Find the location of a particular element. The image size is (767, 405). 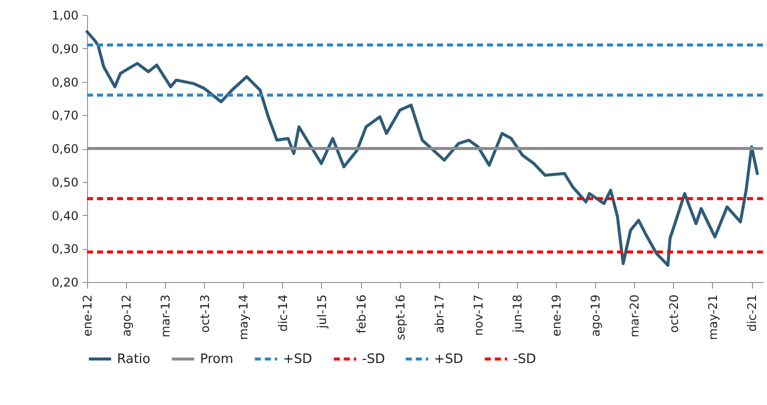

legend-label: Prom is located at coordinates (217, 359).